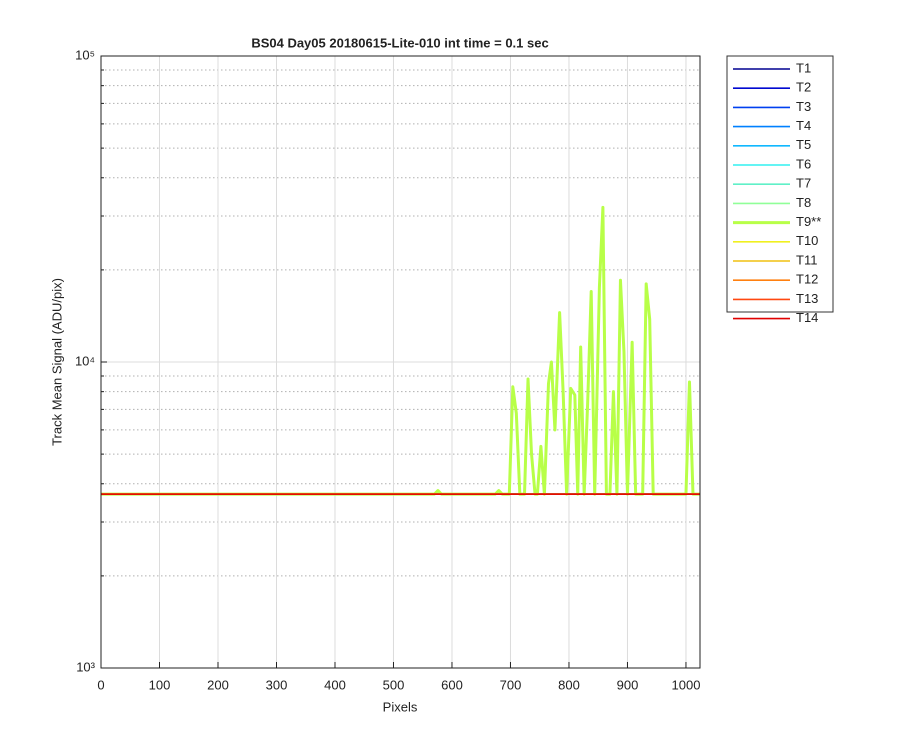 The height and width of the screenshot is (750, 900). I want to click on x-tick-label: 400, so click(335, 684).